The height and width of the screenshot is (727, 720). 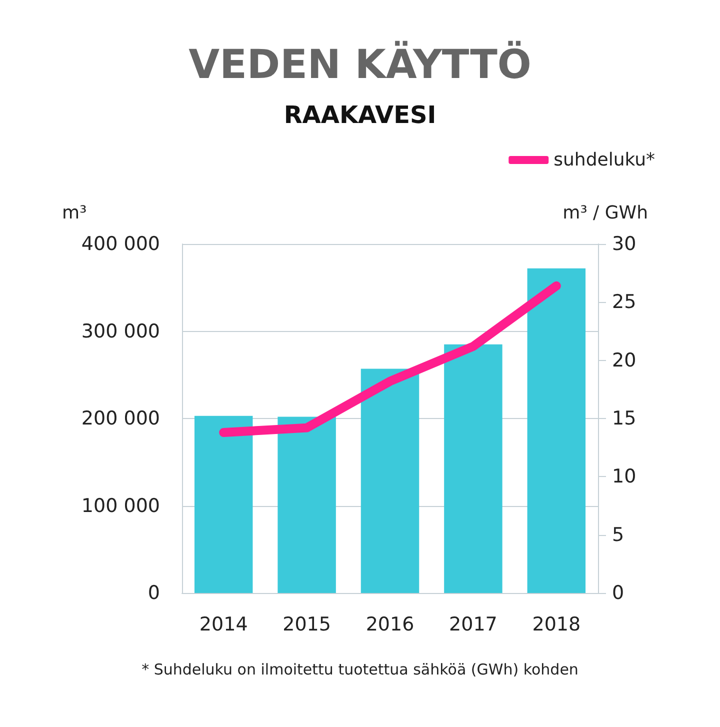 I want to click on x-tick-label: 2017, so click(x=473, y=625).